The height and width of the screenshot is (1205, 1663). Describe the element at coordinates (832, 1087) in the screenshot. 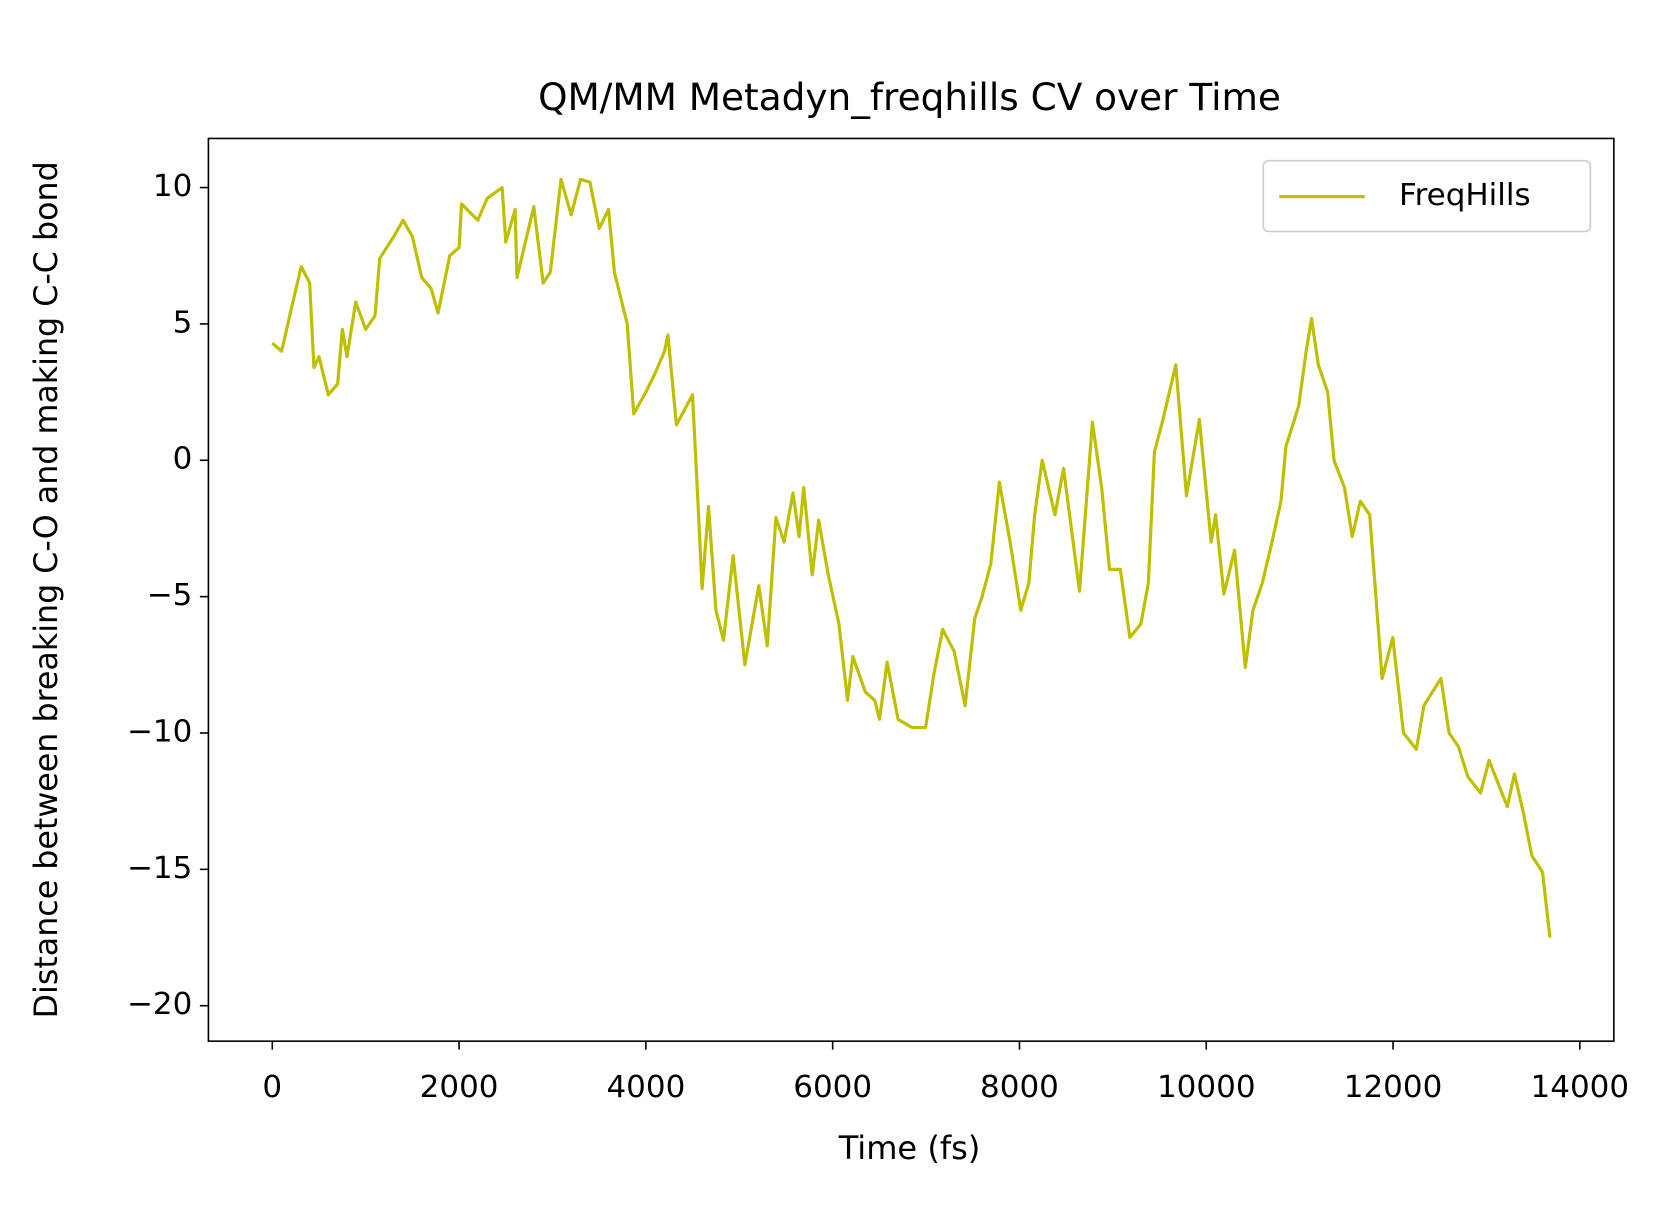

I see `x-tick-label: 6000` at that location.